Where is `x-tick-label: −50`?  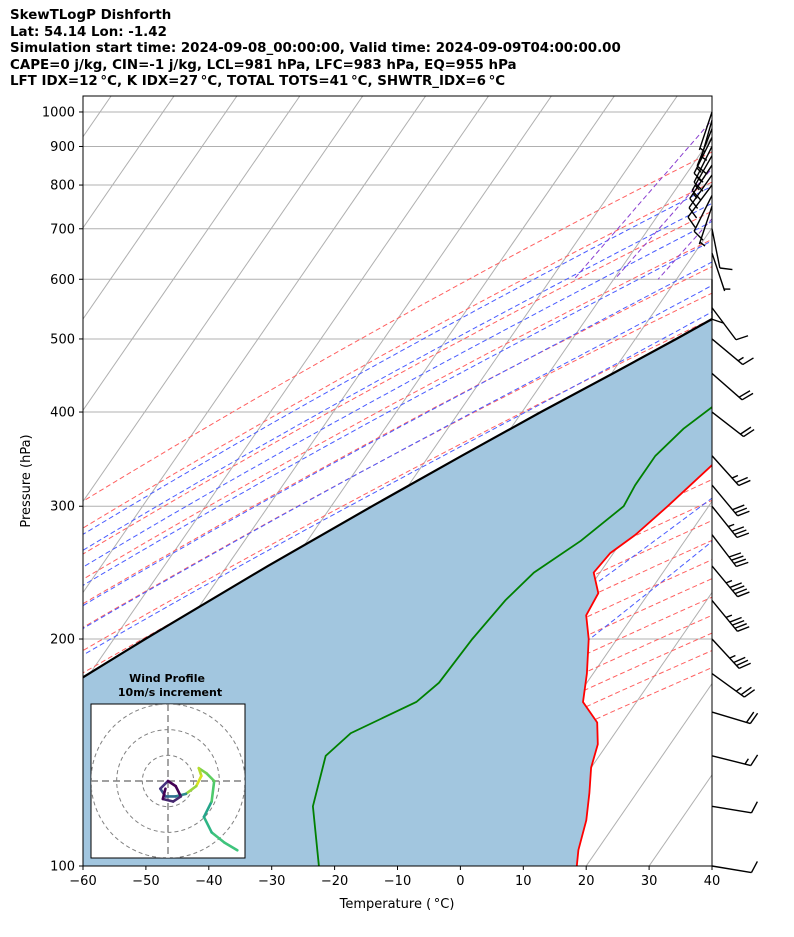
x-tick-label: −50 is located at coordinates (145, 881).